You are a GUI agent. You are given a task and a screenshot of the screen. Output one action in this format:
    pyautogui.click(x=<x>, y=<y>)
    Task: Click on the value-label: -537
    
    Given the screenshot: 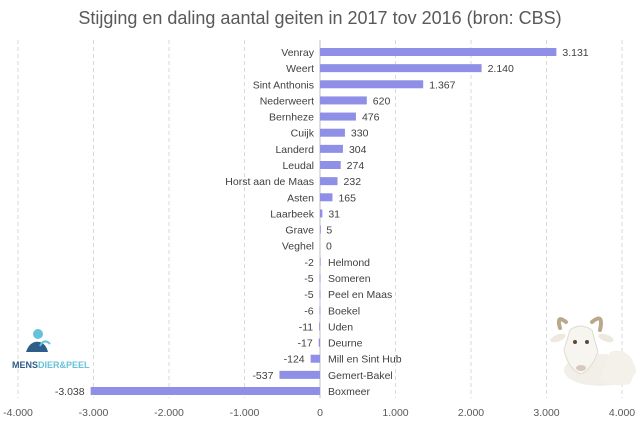 What is the action you would take?
    pyautogui.click(x=262, y=376)
    